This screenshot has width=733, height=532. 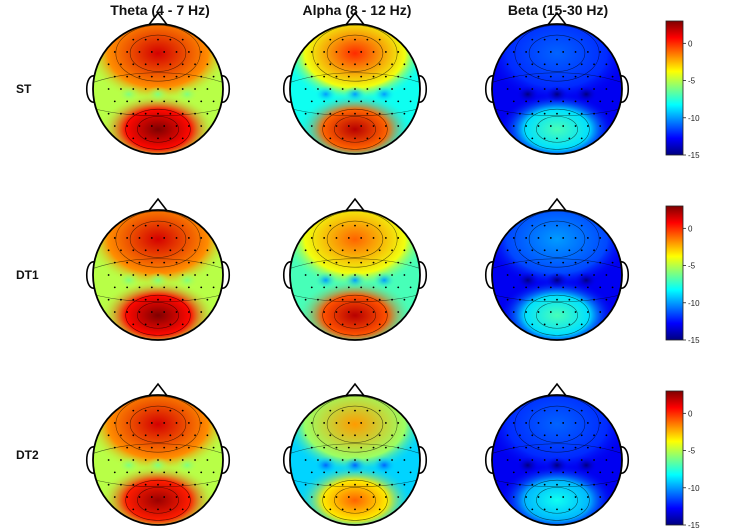 I want to click on left-ear-outline, so click(x=287, y=275).